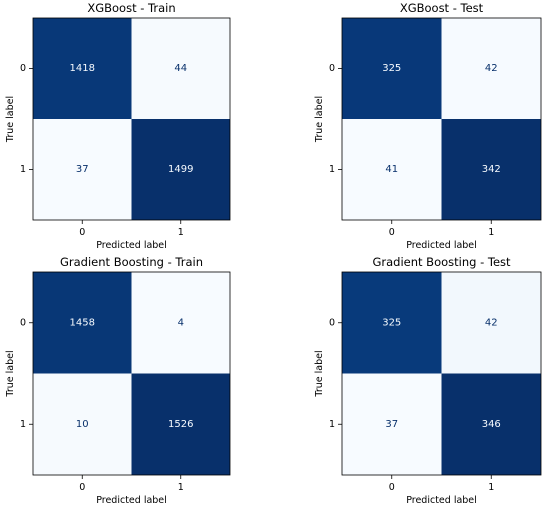  Describe the element at coordinates (442, 8) in the screenshot. I see `chart-title: XGBoost - Test` at that location.